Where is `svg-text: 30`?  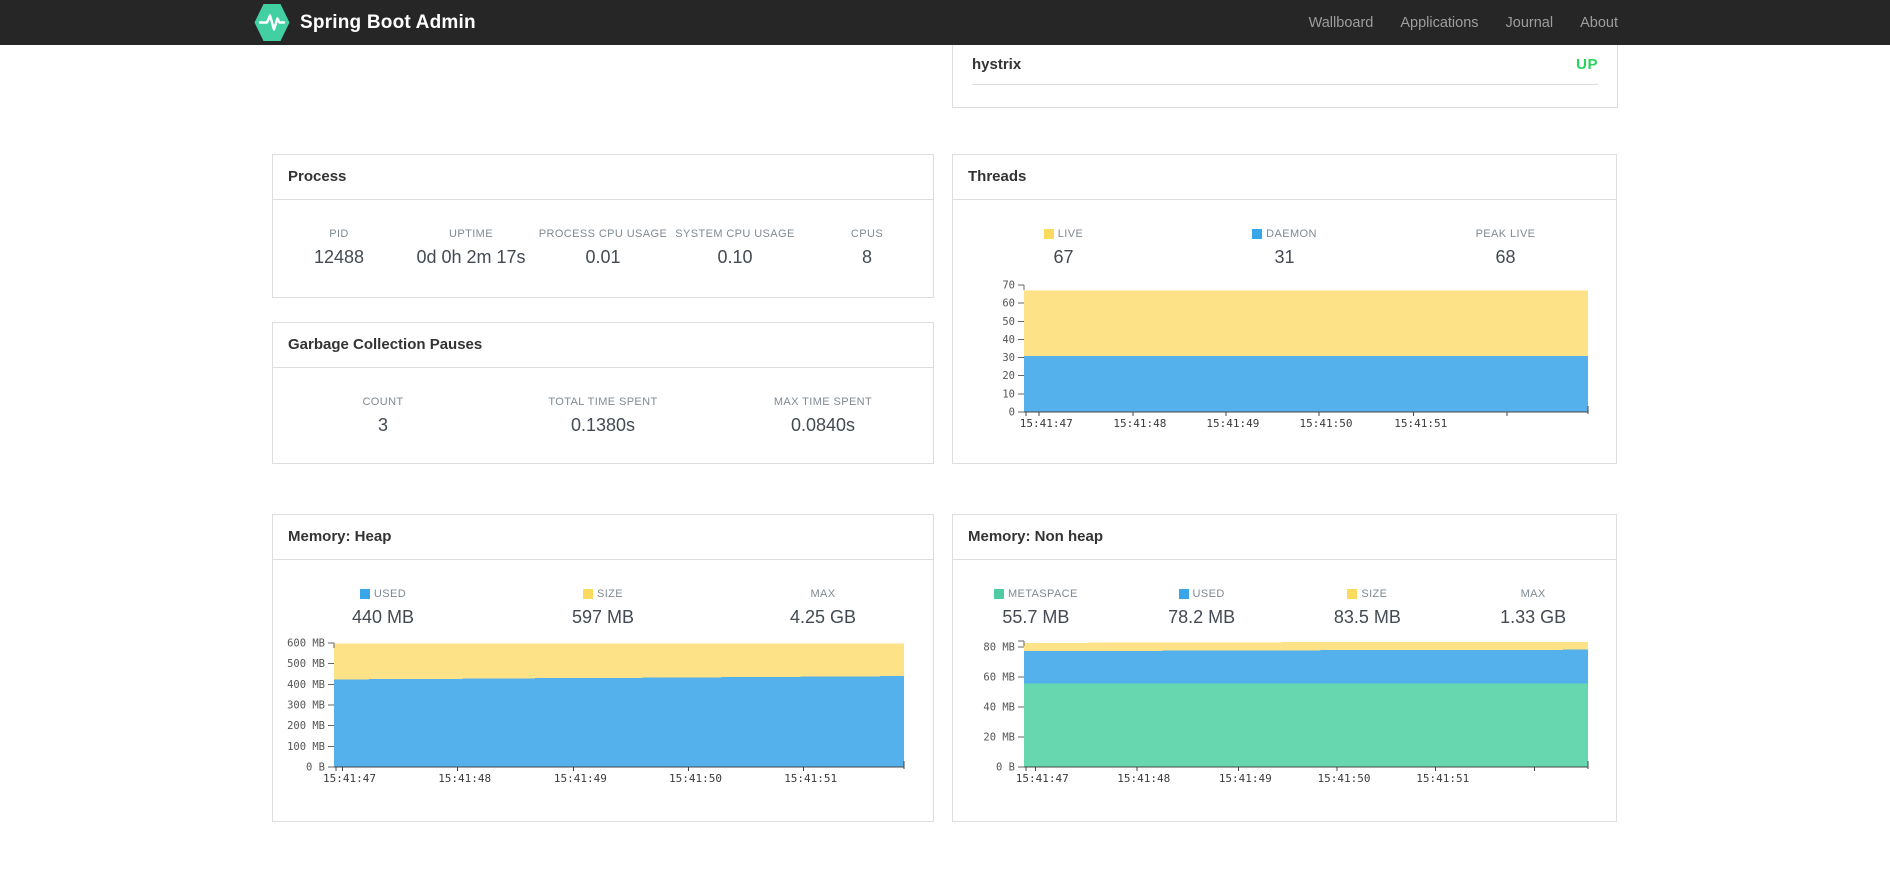 svg-text: 30 is located at coordinates (1008, 358).